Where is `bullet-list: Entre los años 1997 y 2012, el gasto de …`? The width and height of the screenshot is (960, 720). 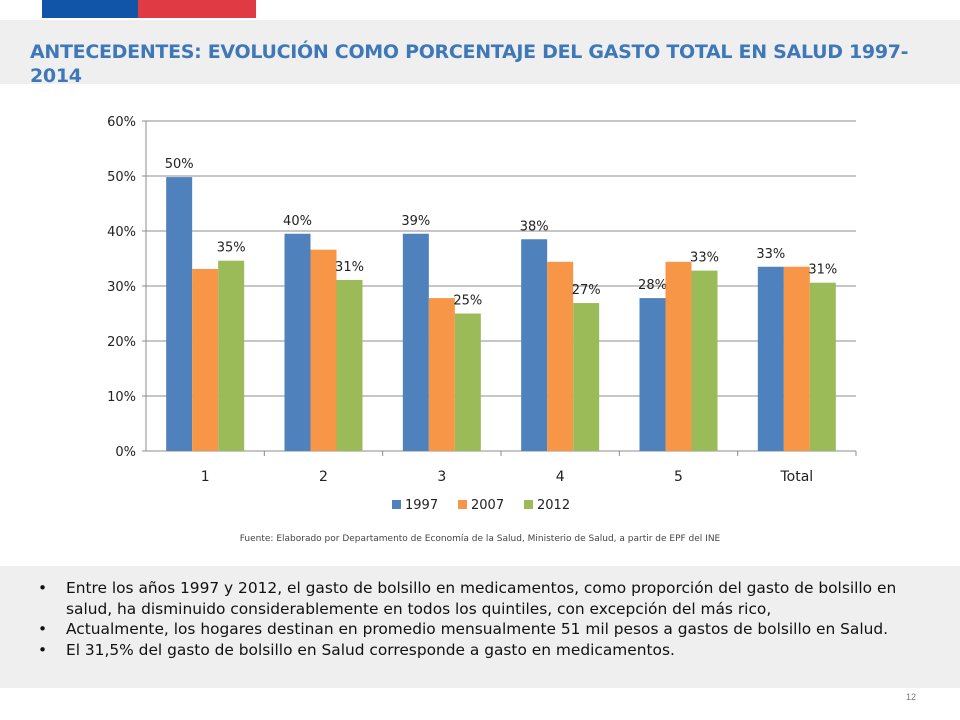
bullet-list: Entre los años 1997 y 2012, el gasto de … is located at coordinates (483, 619).